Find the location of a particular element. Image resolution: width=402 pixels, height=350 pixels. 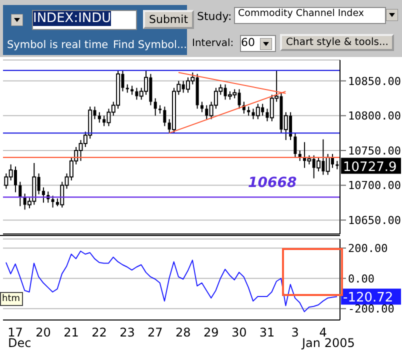

x-tick-label: 21 is located at coordinates (71, 333).